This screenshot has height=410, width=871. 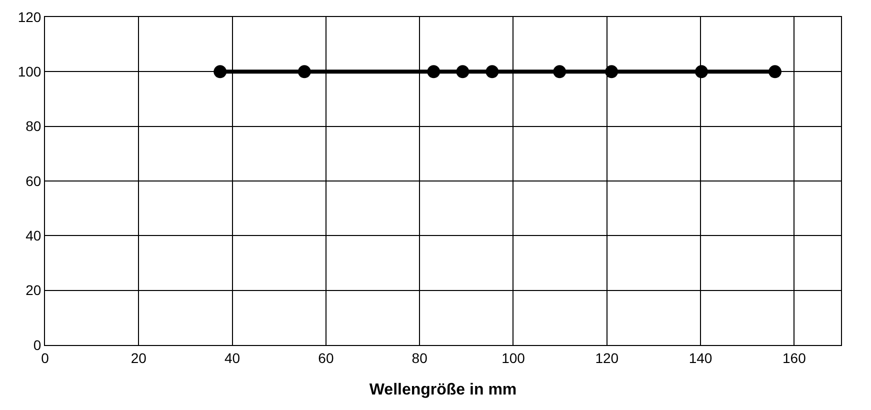 What do you see at coordinates (794, 358) in the screenshot?
I see `x-tick-label: 160` at bounding box center [794, 358].